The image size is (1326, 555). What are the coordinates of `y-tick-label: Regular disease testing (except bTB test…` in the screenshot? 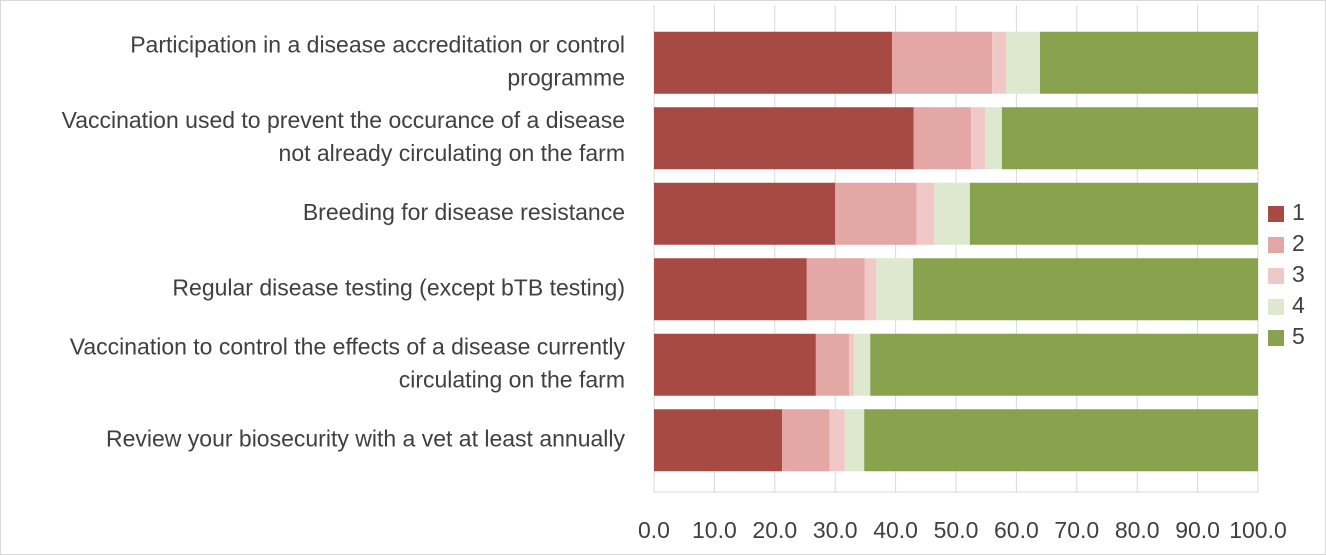 It's located at (398, 287).